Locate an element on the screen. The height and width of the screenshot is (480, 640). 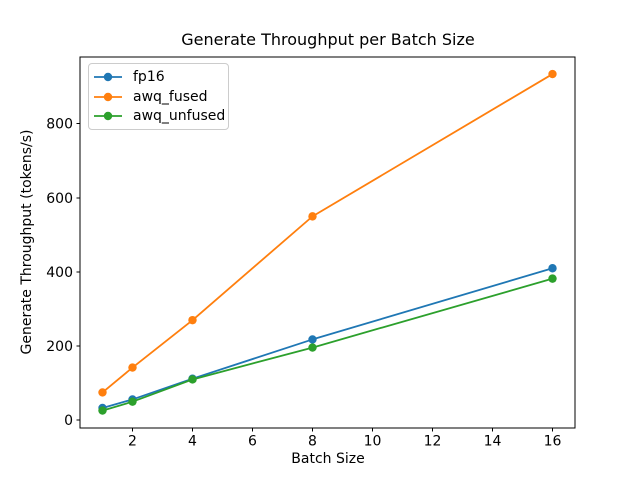
legend-item-awq_unfused: awq_unfused is located at coordinates (159, 116).